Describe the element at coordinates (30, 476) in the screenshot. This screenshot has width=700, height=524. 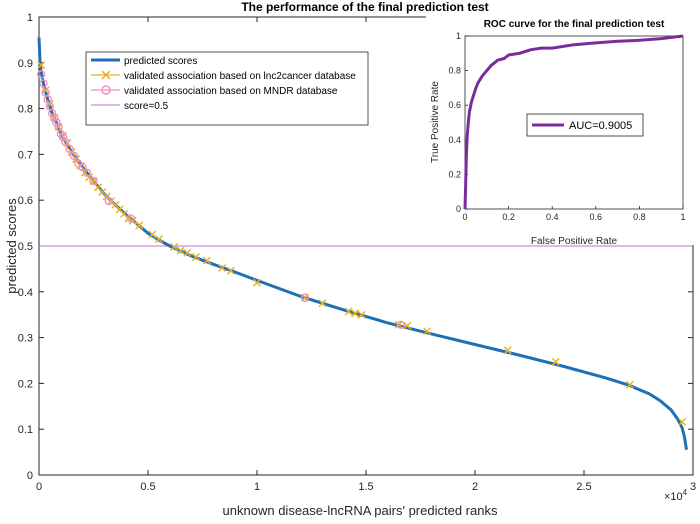
I see `main-y-tick-label: 0` at that location.